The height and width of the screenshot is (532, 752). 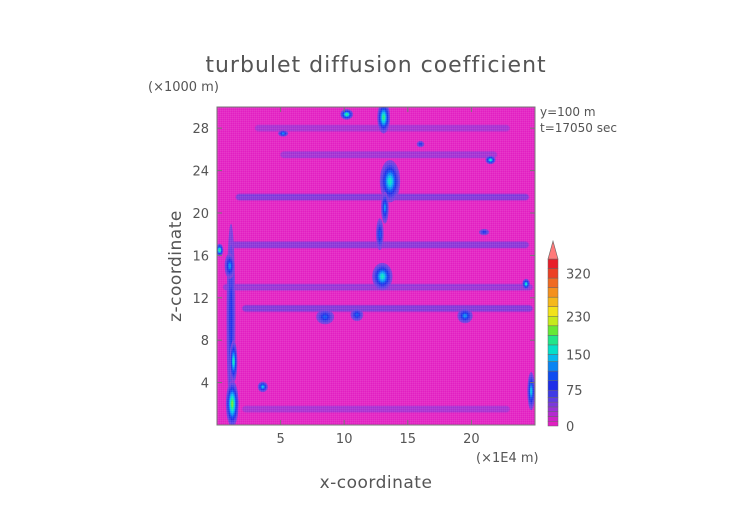 What do you see at coordinates (578, 355) in the screenshot?
I see `colorbar-tick-label: 150` at bounding box center [578, 355].